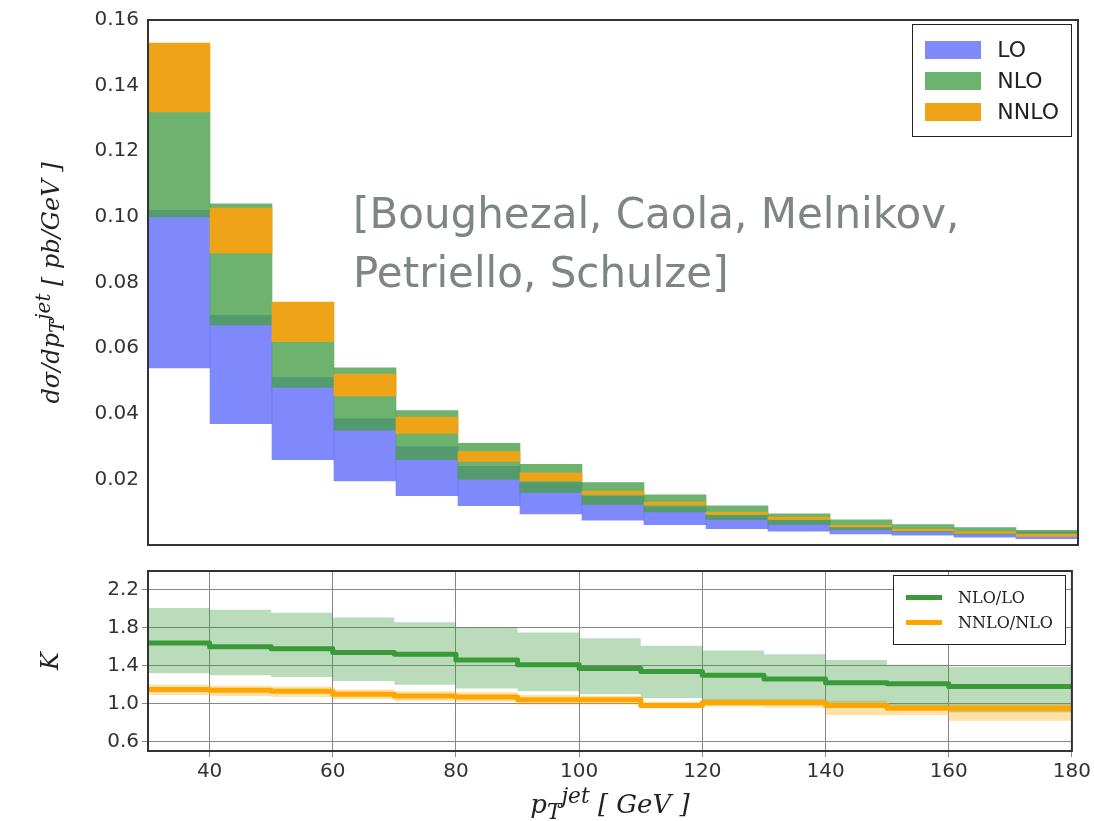 This screenshot has height=821, width=1094. What do you see at coordinates (702, 770) in the screenshot?
I see `x-tick-label: 120` at bounding box center [702, 770].